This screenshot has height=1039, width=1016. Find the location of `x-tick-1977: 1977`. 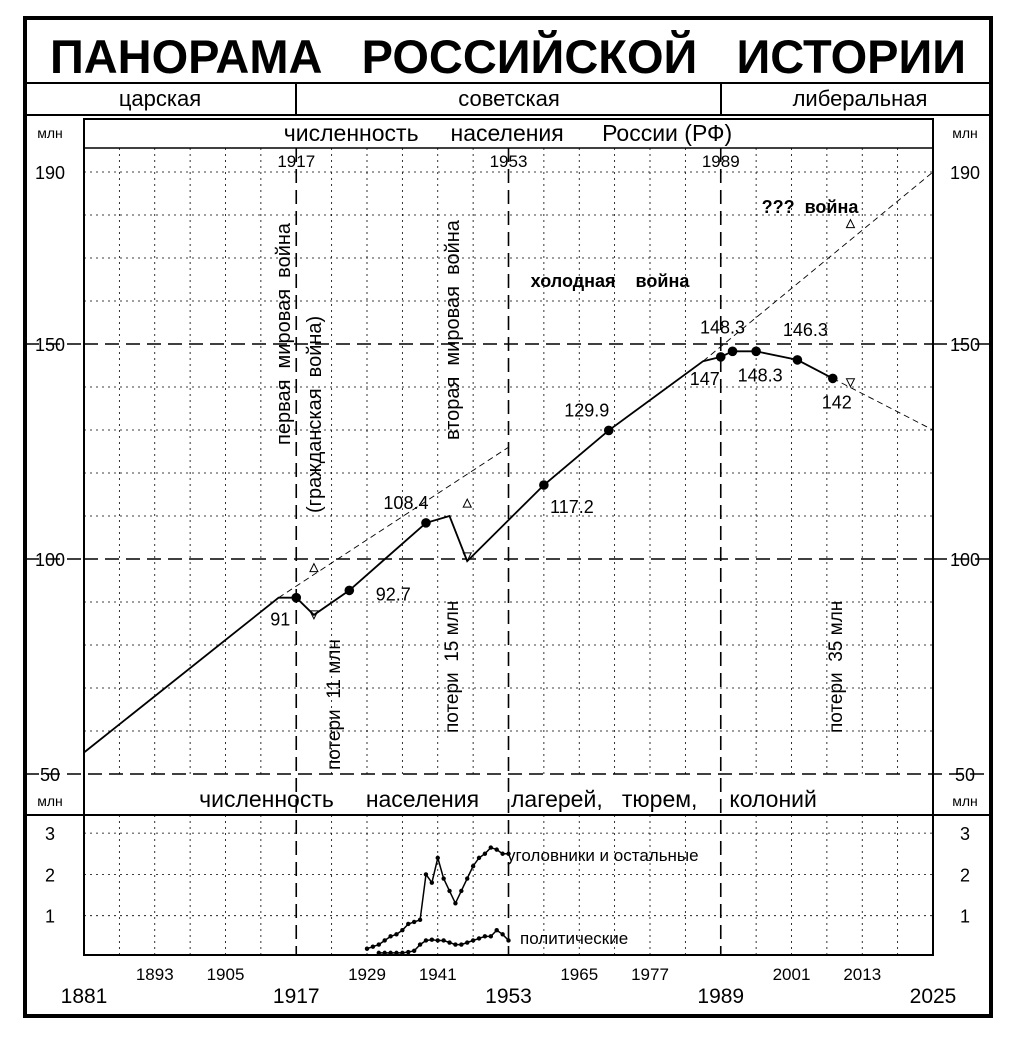

x-tick-1977: 1977 is located at coordinates (650, 974).